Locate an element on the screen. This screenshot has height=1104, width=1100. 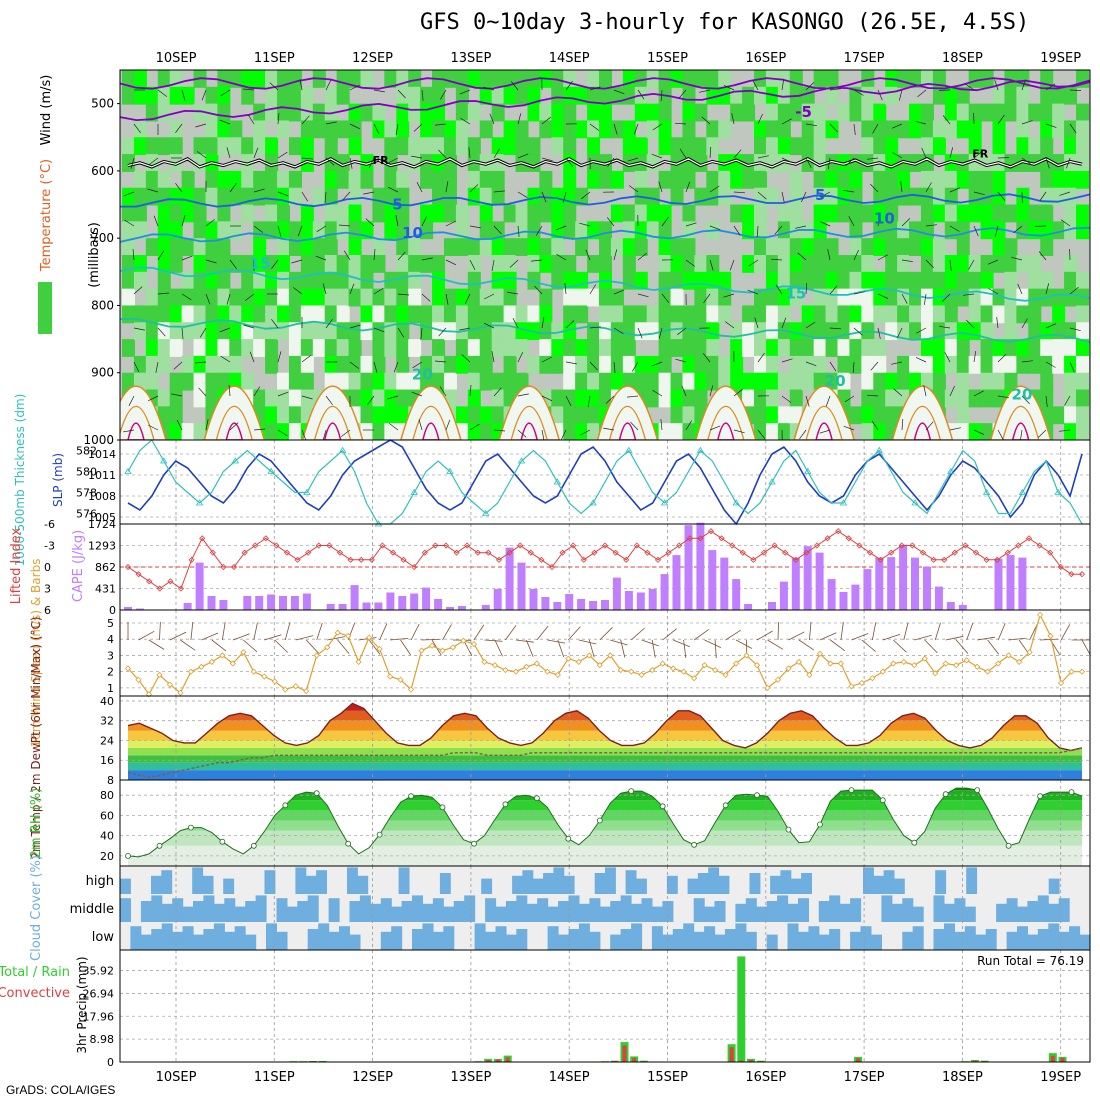
rh-tick-label: 60 is located at coordinates (107, 815).